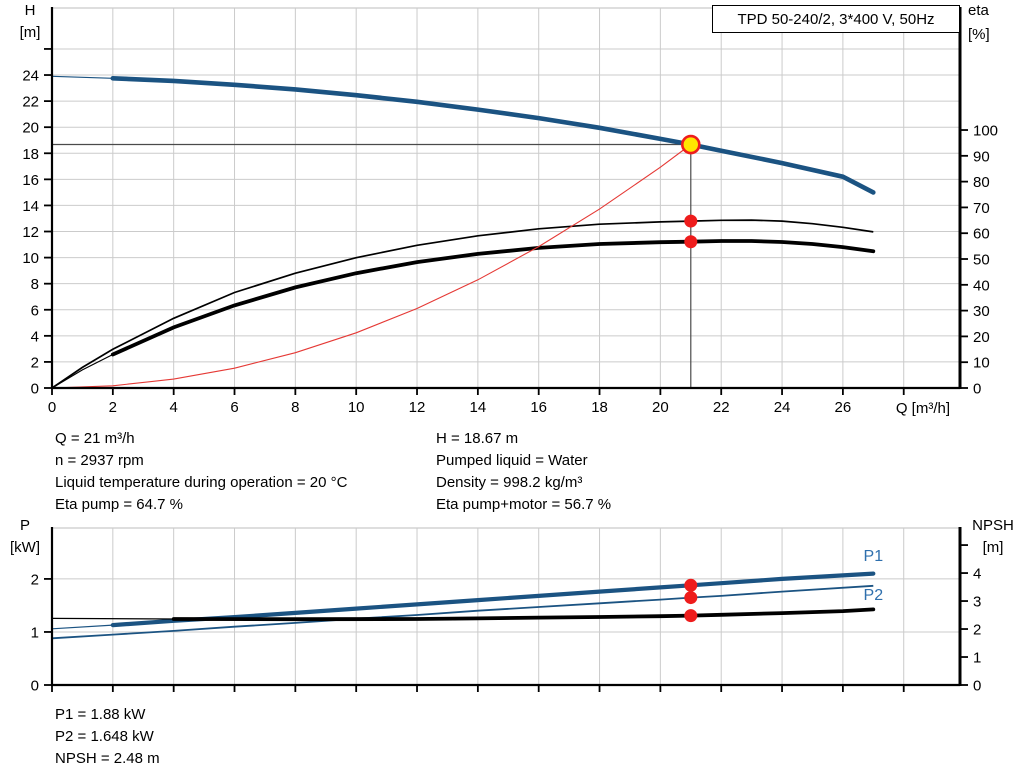 The image size is (1024, 781). I want to click on info-speed: n = 2937 rpm, so click(99, 460).